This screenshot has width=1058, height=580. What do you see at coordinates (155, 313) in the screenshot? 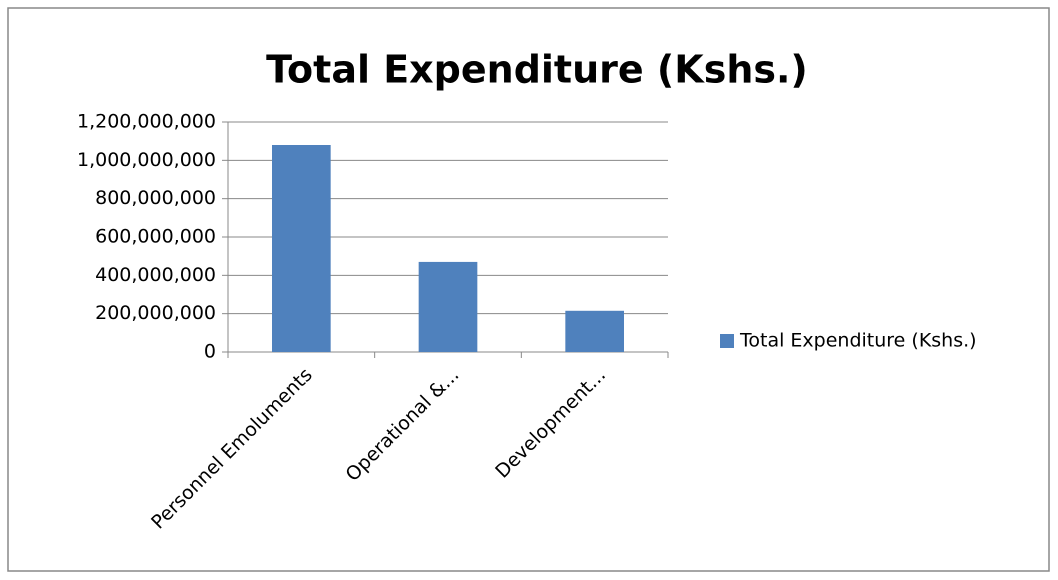
I see `y-tick-label: 200,000,000` at bounding box center [155, 313].